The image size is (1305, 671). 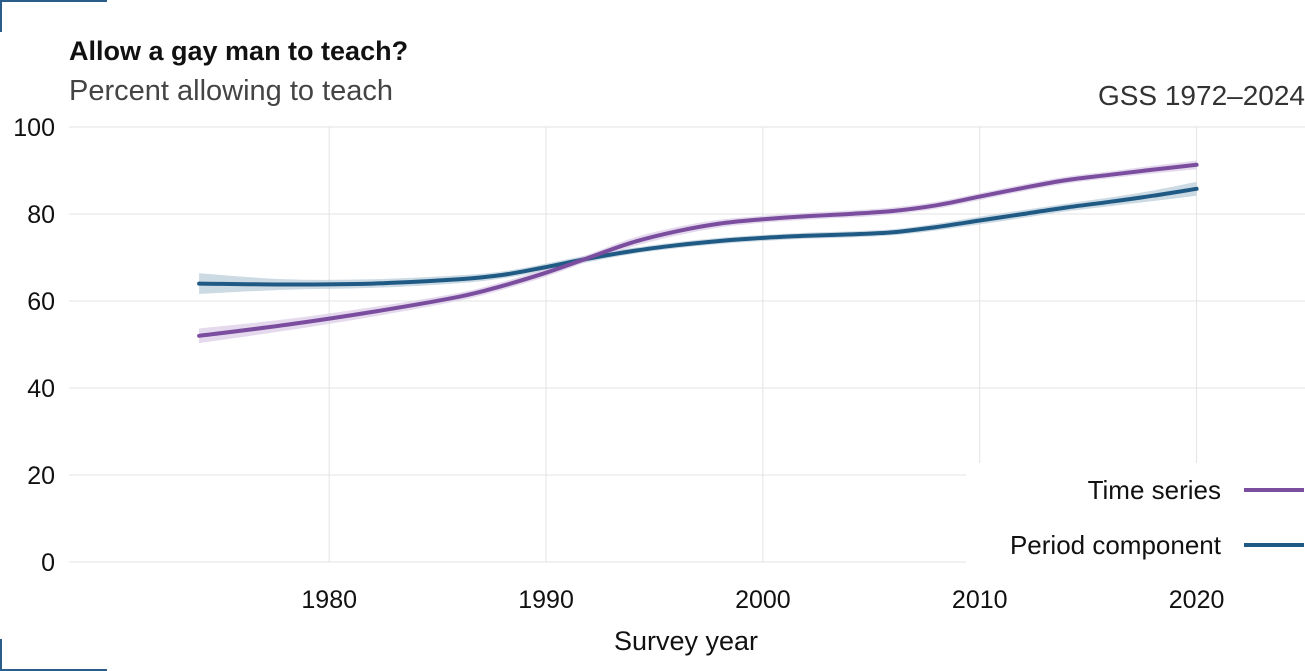 I want to click on y-tick-label: 60, so click(x=41, y=302).